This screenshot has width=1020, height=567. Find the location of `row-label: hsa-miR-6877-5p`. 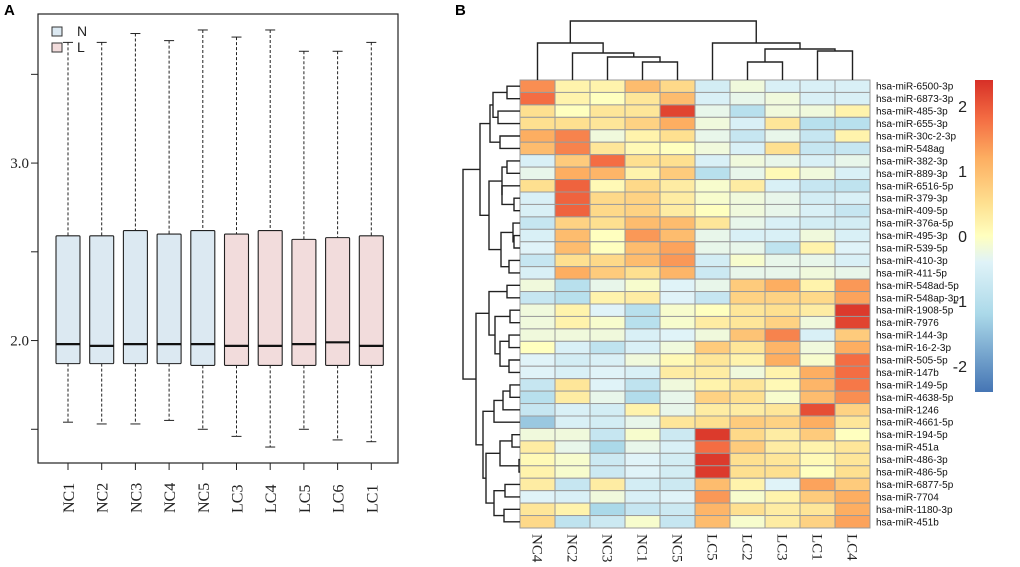

row-label: hsa-miR-6877-5p is located at coordinates (915, 485).